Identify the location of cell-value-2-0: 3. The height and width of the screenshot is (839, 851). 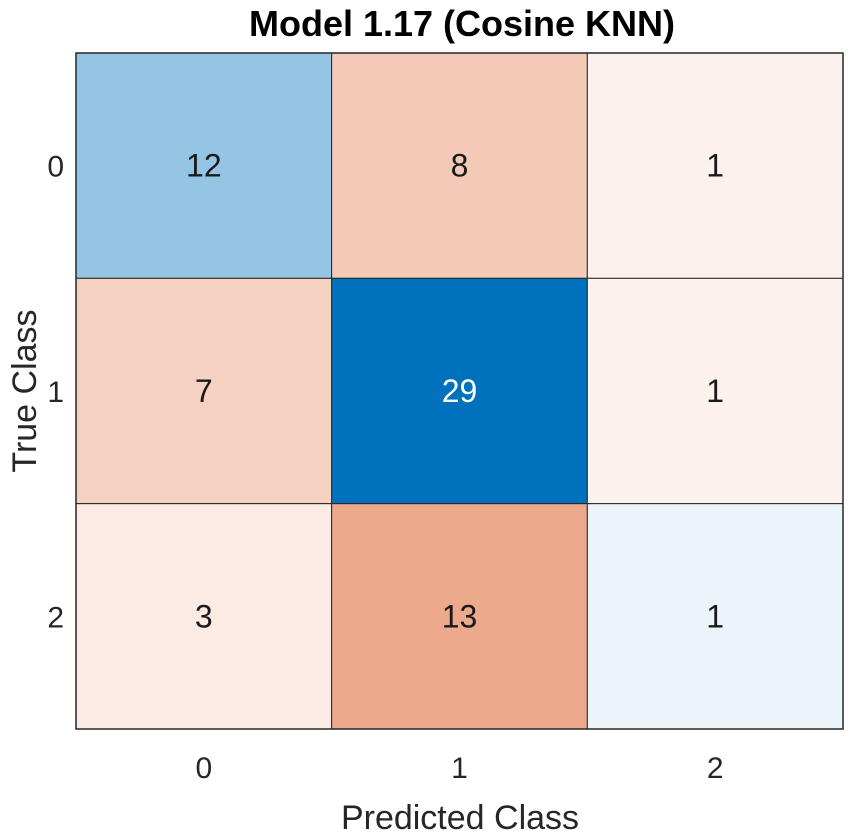
(204, 616).